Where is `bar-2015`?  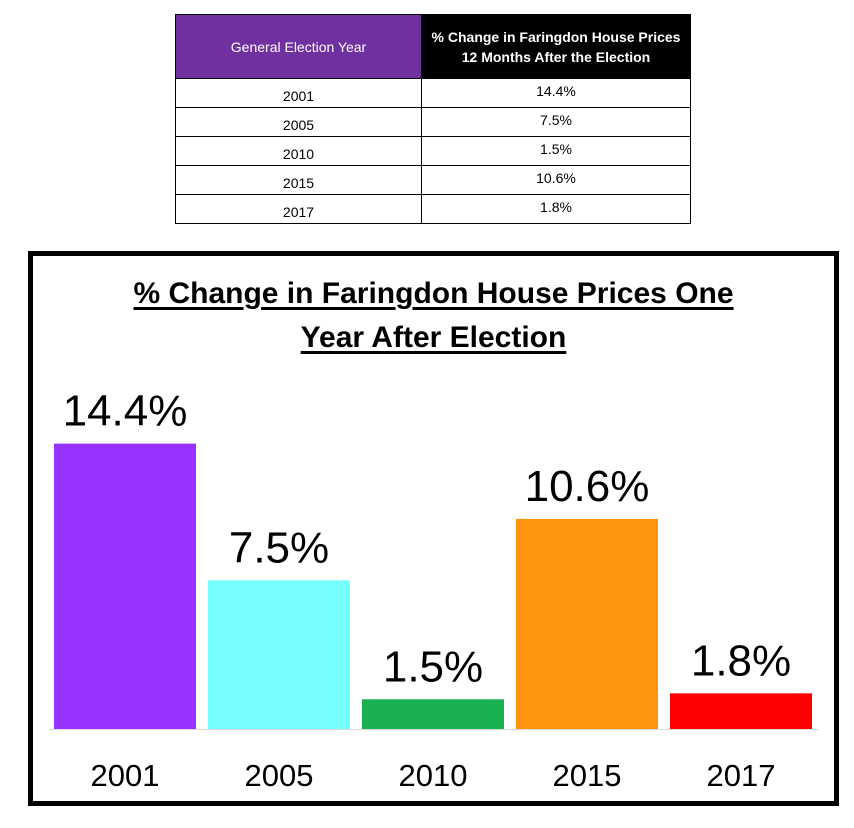
bar-2015 is located at coordinates (587, 623).